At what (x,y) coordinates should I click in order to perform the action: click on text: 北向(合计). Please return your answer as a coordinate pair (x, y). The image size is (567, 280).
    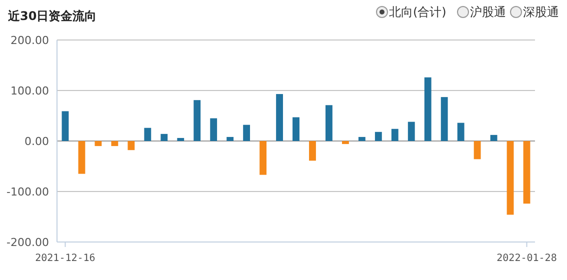
    Looking at the image, I should click on (417, 12).